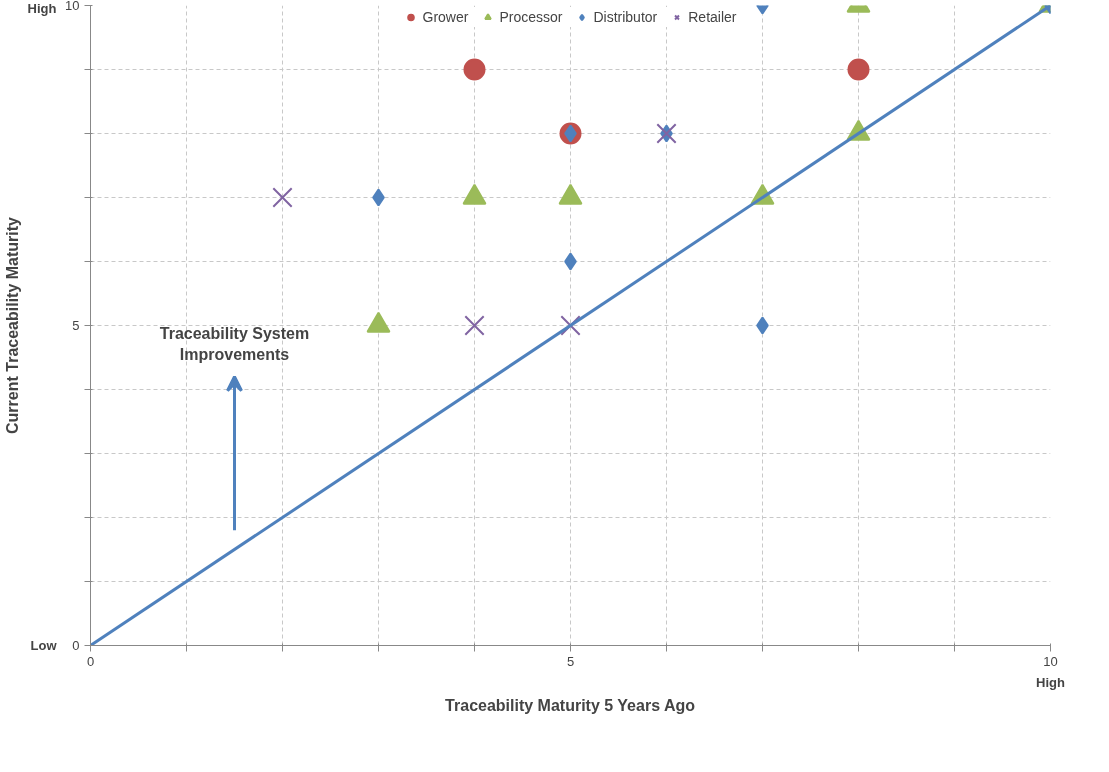  Describe the element at coordinates (570, 661) in the screenshot. I see `x-tick-label: 5` at that location.